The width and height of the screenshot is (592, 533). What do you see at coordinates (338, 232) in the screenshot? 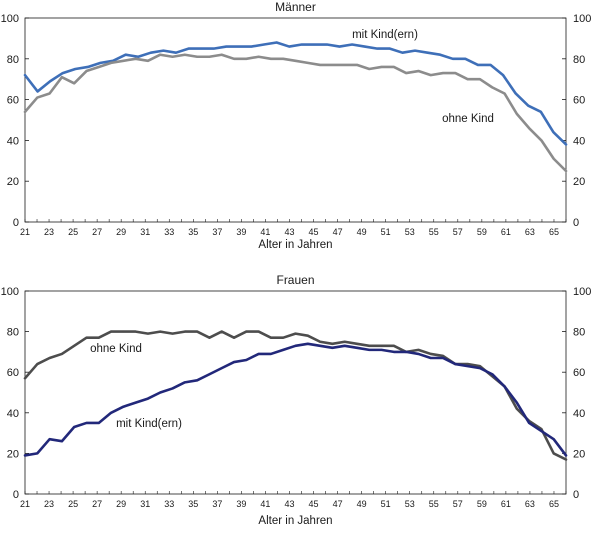
I see `x-tick-label: 47` at bounding box center [338, 232].